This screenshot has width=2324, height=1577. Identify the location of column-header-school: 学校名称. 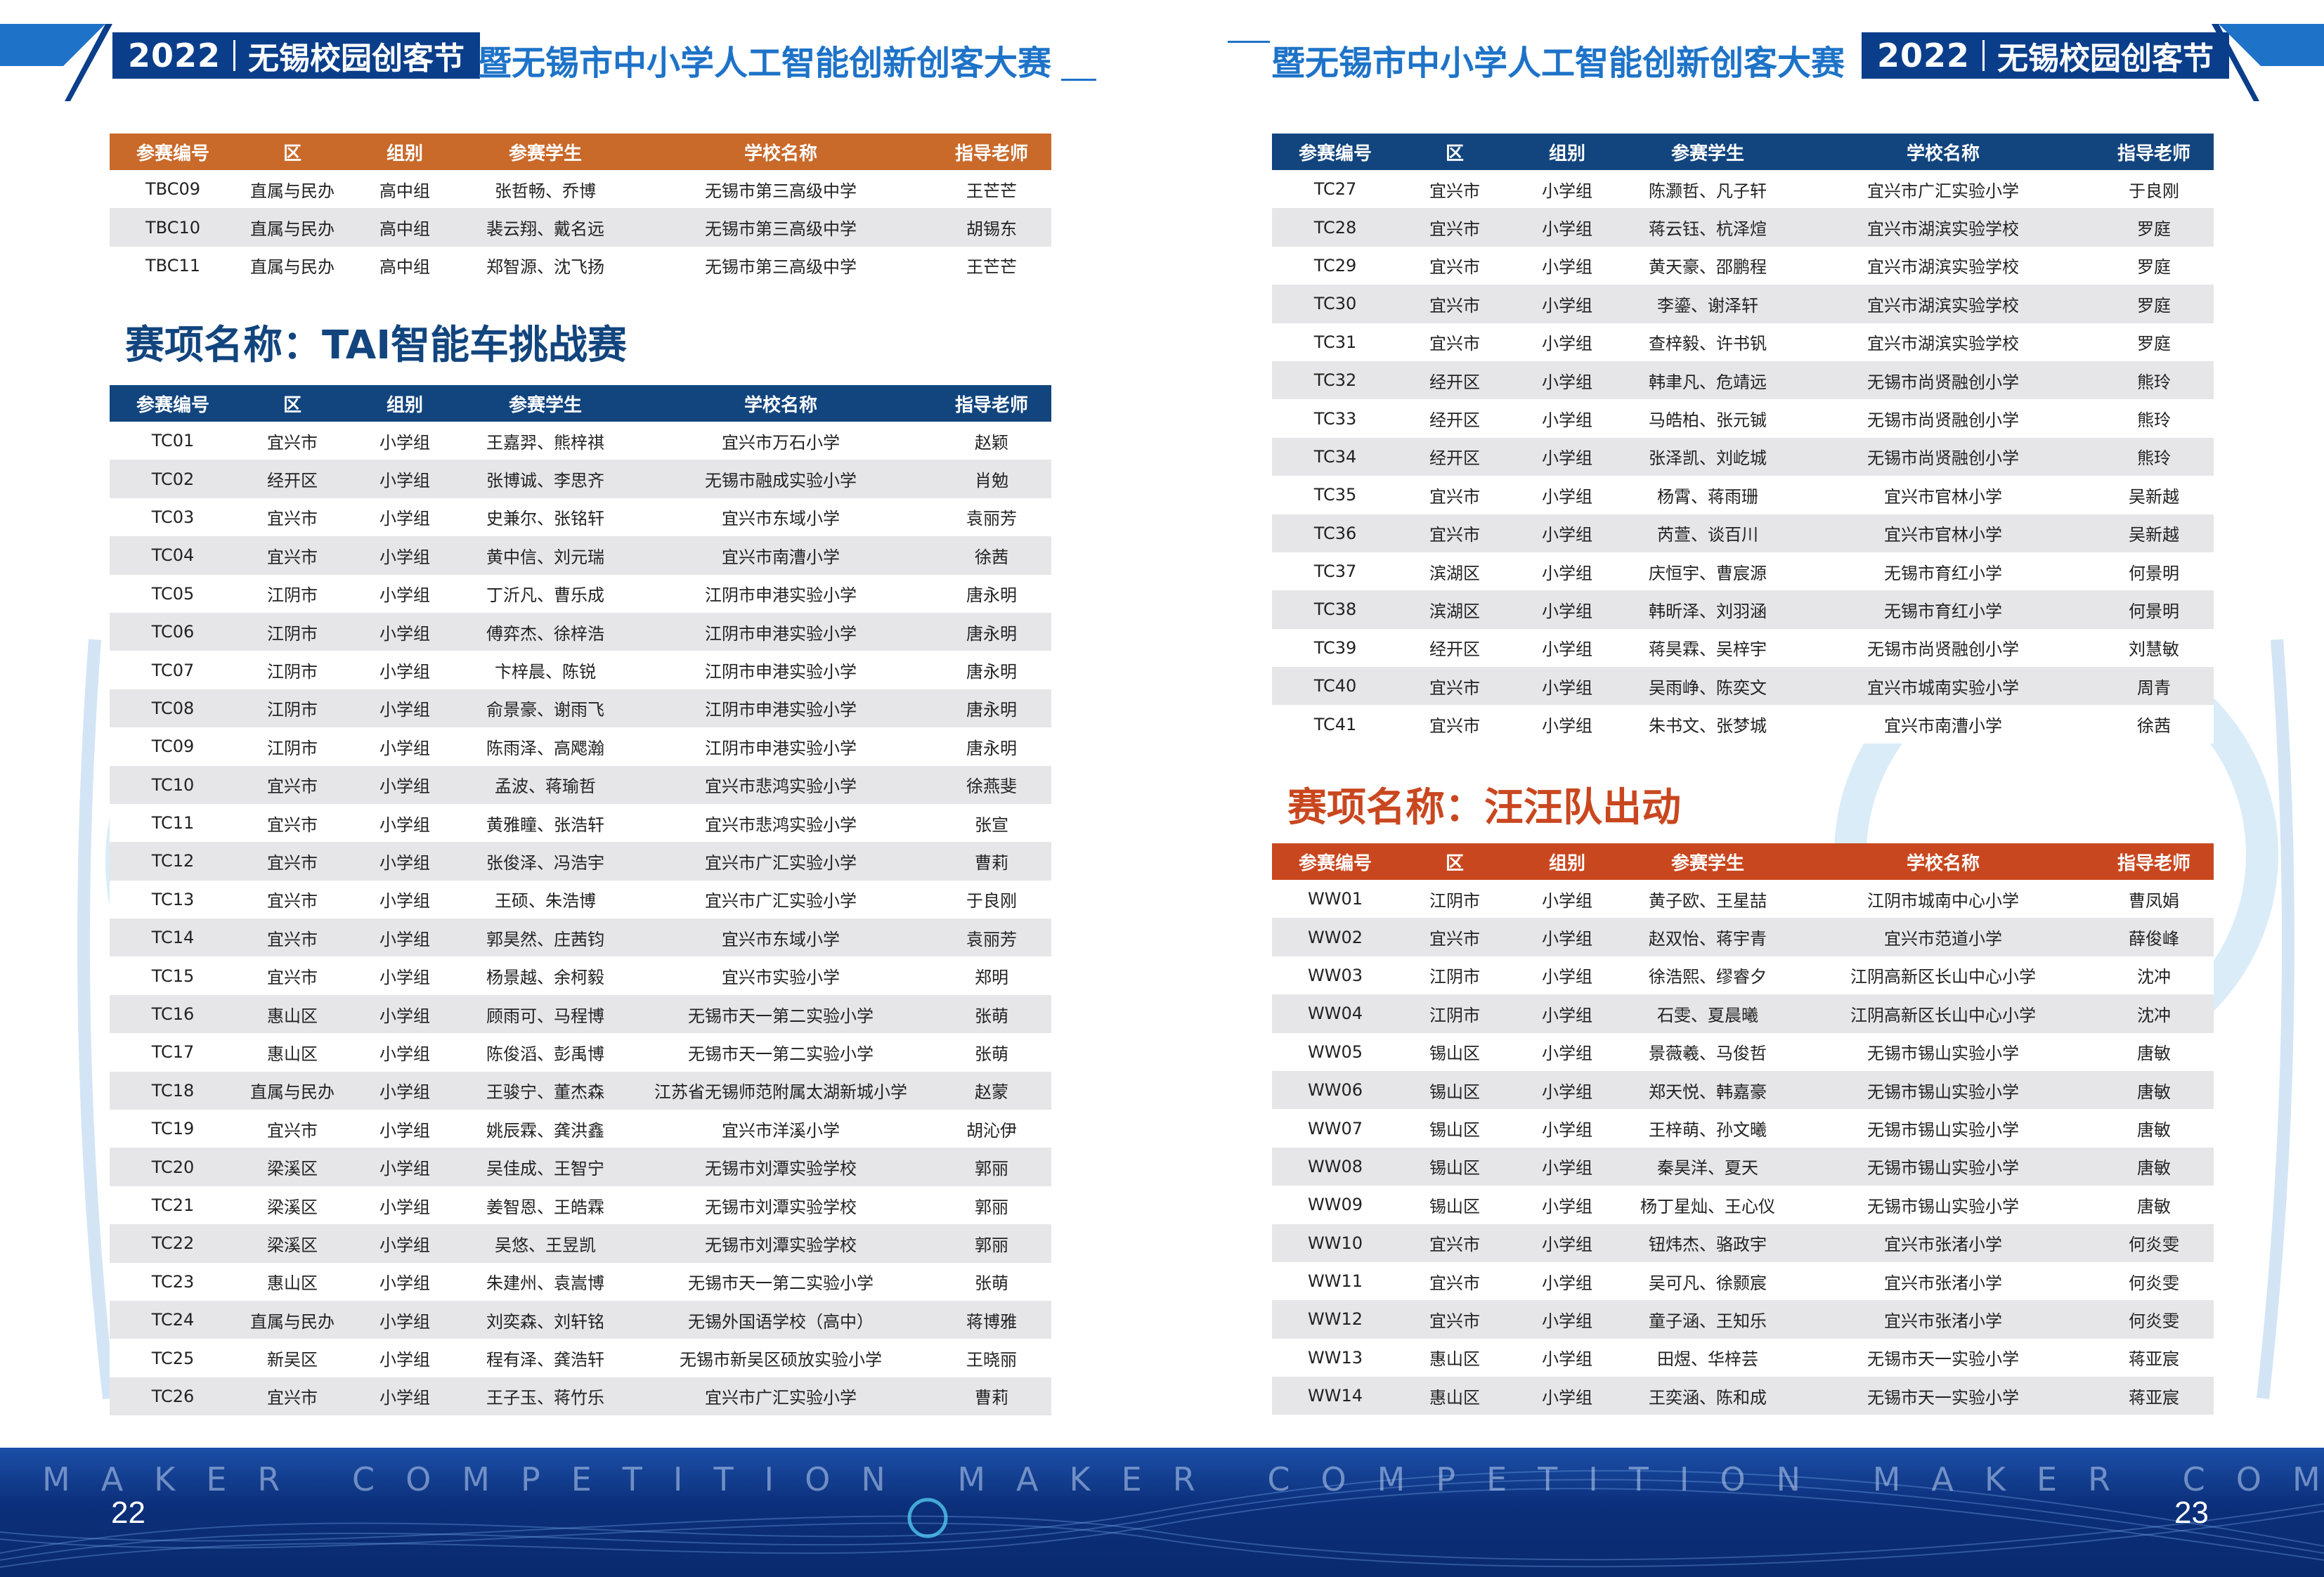
(781, 152).